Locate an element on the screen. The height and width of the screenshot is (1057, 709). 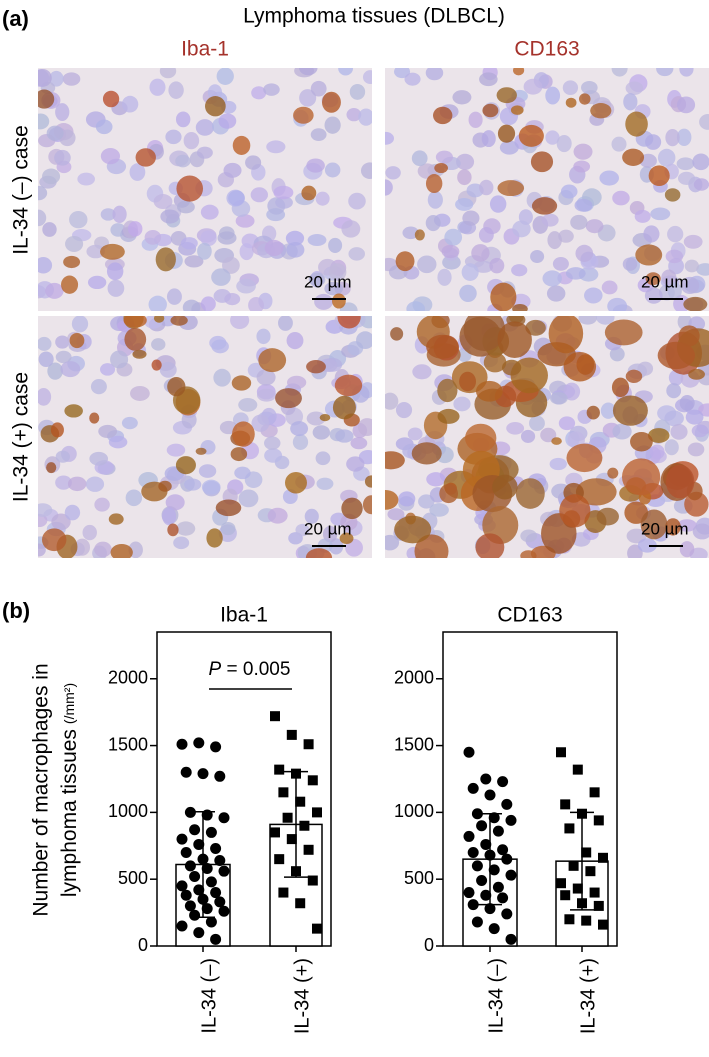
column-label: Iba-1 is located at coordinates (205, 49).